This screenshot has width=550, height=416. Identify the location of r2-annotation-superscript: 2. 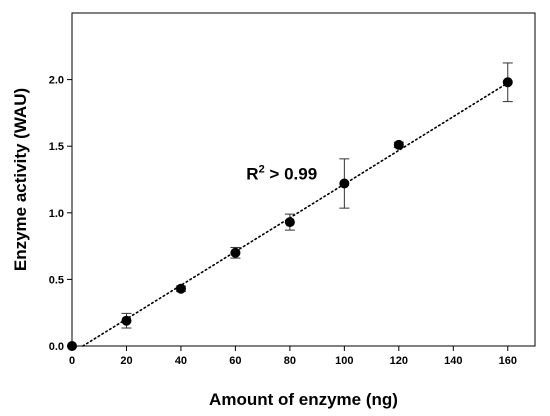
(262, 170).